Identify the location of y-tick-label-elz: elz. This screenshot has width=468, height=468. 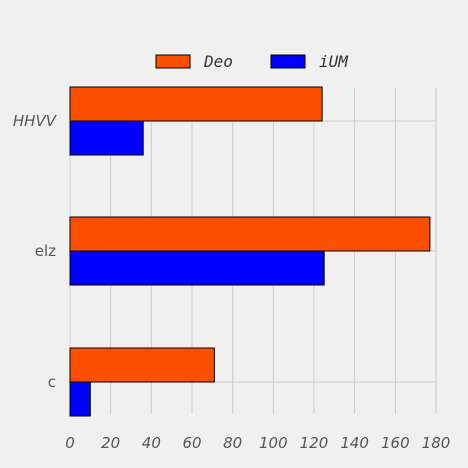
(45, 251).